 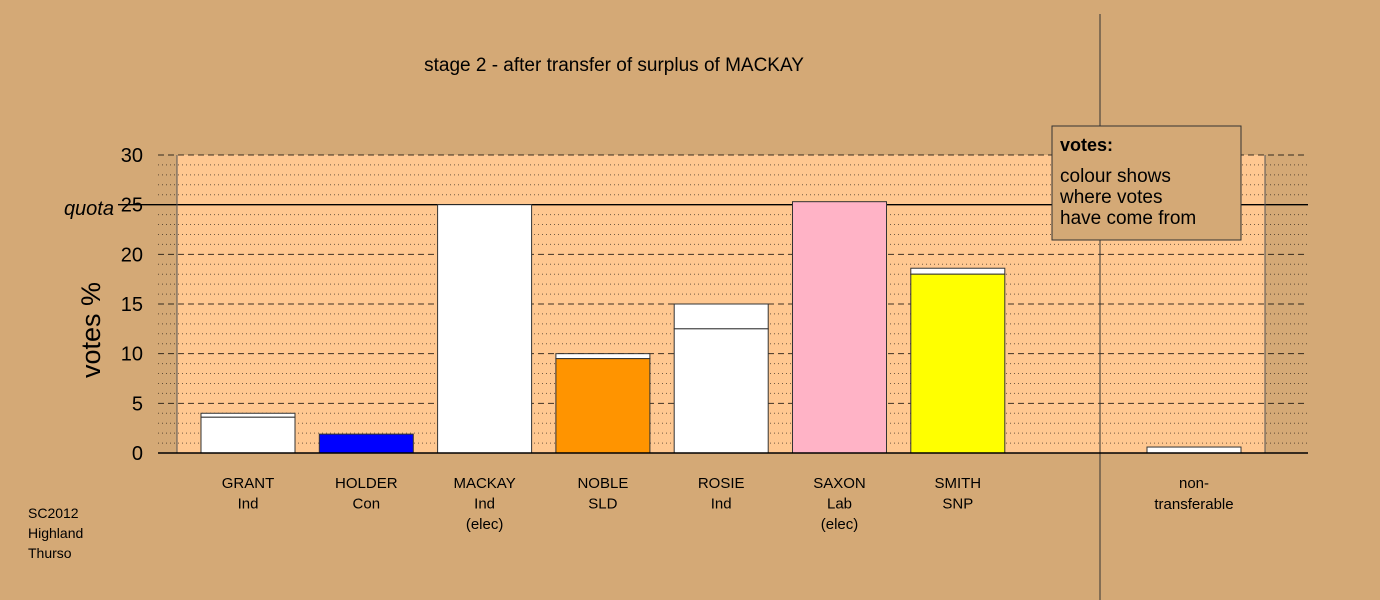 What do you see at coordinates (1128, 218) in the screenshot?
I see `legend-line: have come from` at bounding box center [1128, 218].